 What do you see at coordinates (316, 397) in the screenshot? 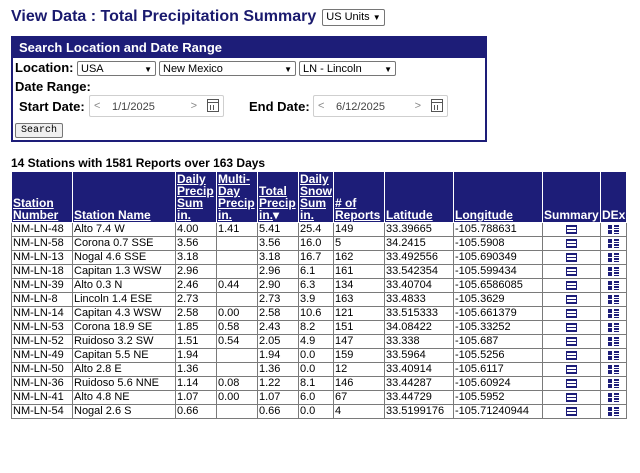
I see `cell-daily-snow: 6.0` at bounding box center [316, 397].